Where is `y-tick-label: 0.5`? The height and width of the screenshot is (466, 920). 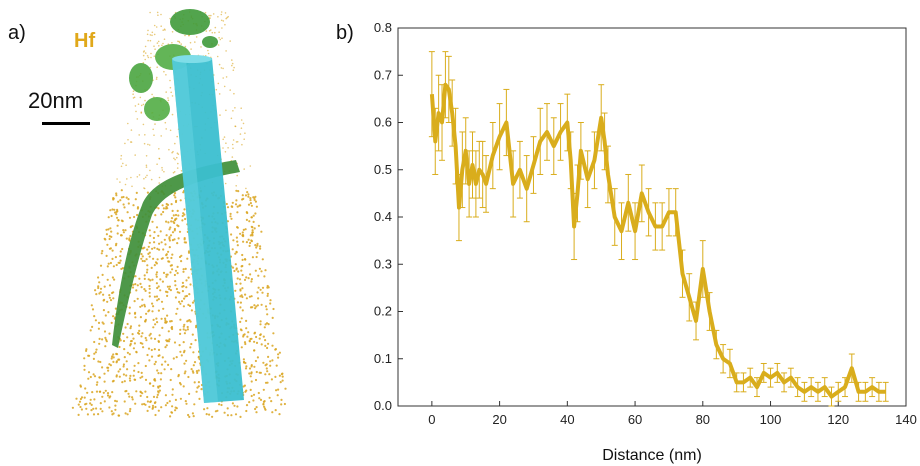 y-tick-label: 0.5 is located at coordinates (383, 169).